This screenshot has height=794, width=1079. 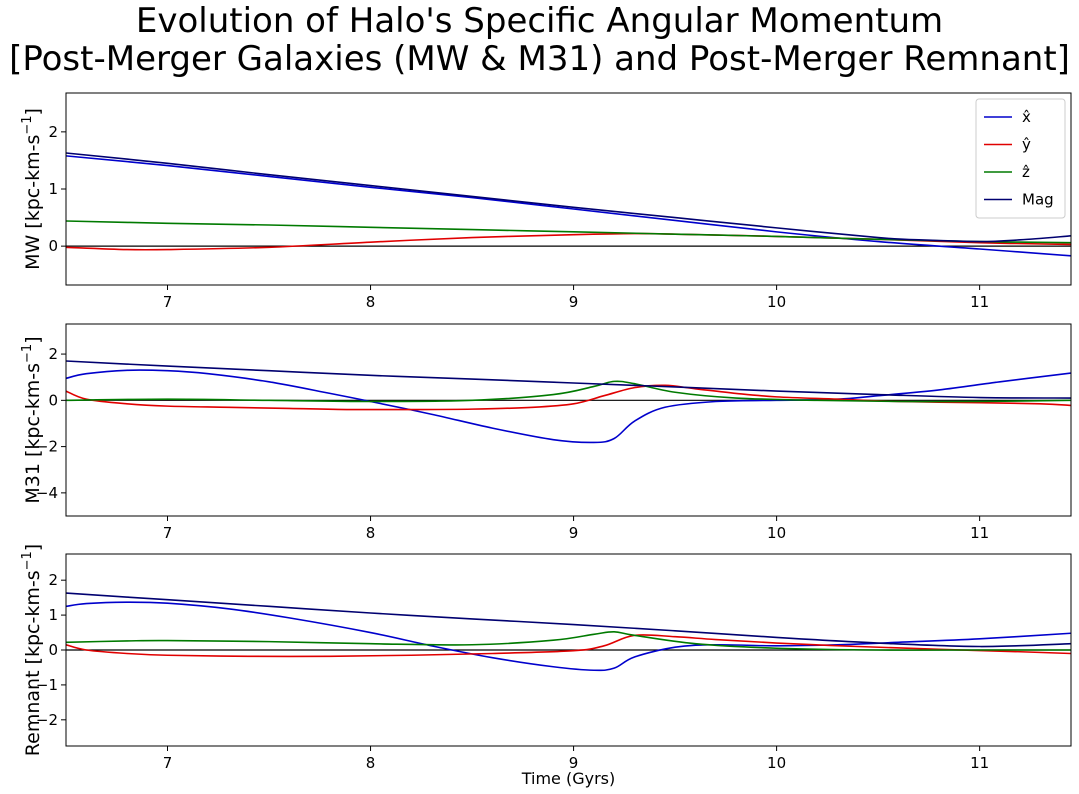 What do you see at coordinates (47, 685) in the screenshot?
I see `y-tick-label: −1` at bounding box center [47, 685].